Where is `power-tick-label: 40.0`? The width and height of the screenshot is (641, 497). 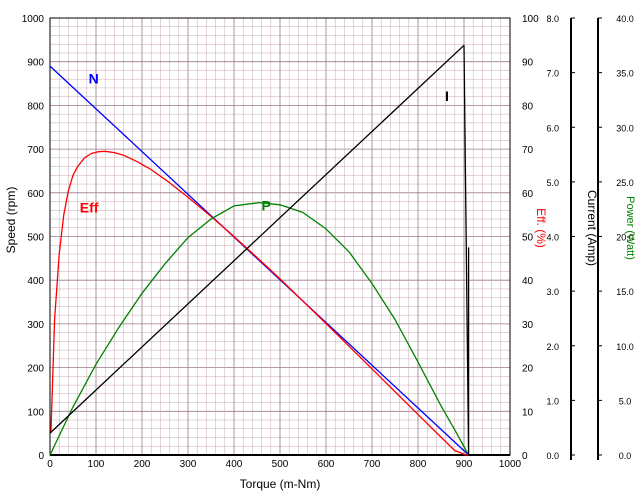 power-tick-label: 40.0 is located at coordinates (625, 19).